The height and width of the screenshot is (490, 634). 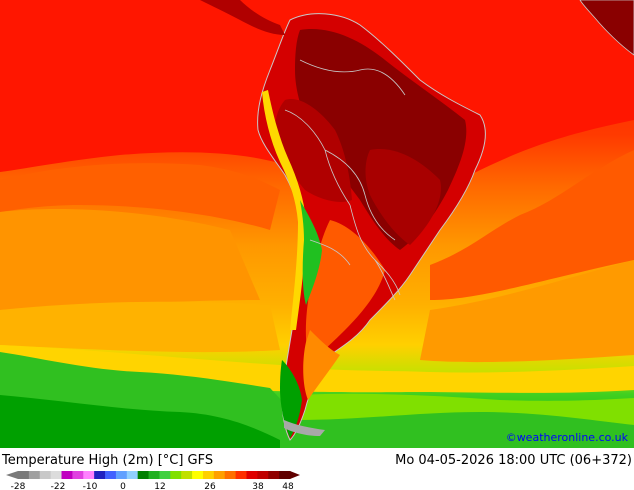 What do you see at coordinates (12, 475) in the screenshot?
I see `scale-arrow-left` at bounding box center [12, 475].